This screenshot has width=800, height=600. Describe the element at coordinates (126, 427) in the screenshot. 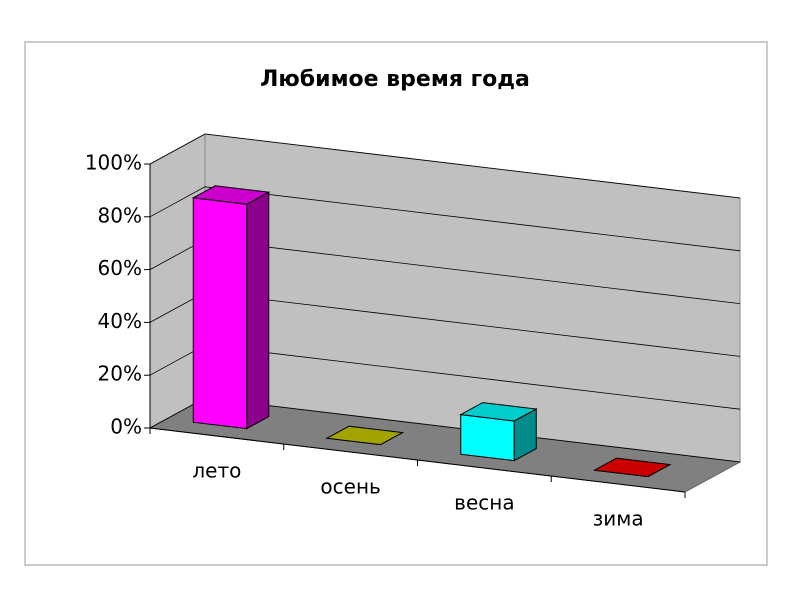

I see `y-tick-label: 0%` at that location.